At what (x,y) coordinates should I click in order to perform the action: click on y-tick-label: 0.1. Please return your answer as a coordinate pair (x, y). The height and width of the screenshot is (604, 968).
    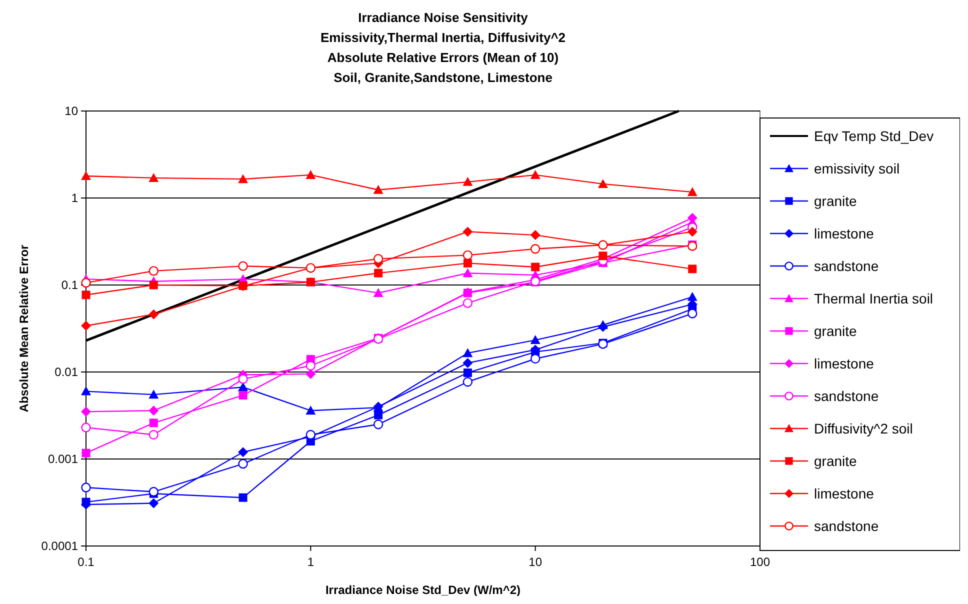
    Looking at the image, I should click on (69, 285).